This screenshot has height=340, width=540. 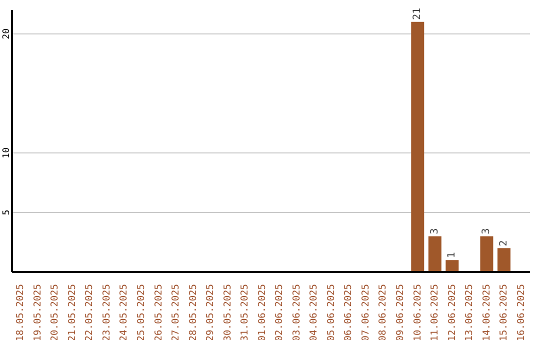 What do you see at coordinates (486, 312) in the screenshot?
I see `x-tick-label: 14.06.2025` at bounding box center [486, 312].